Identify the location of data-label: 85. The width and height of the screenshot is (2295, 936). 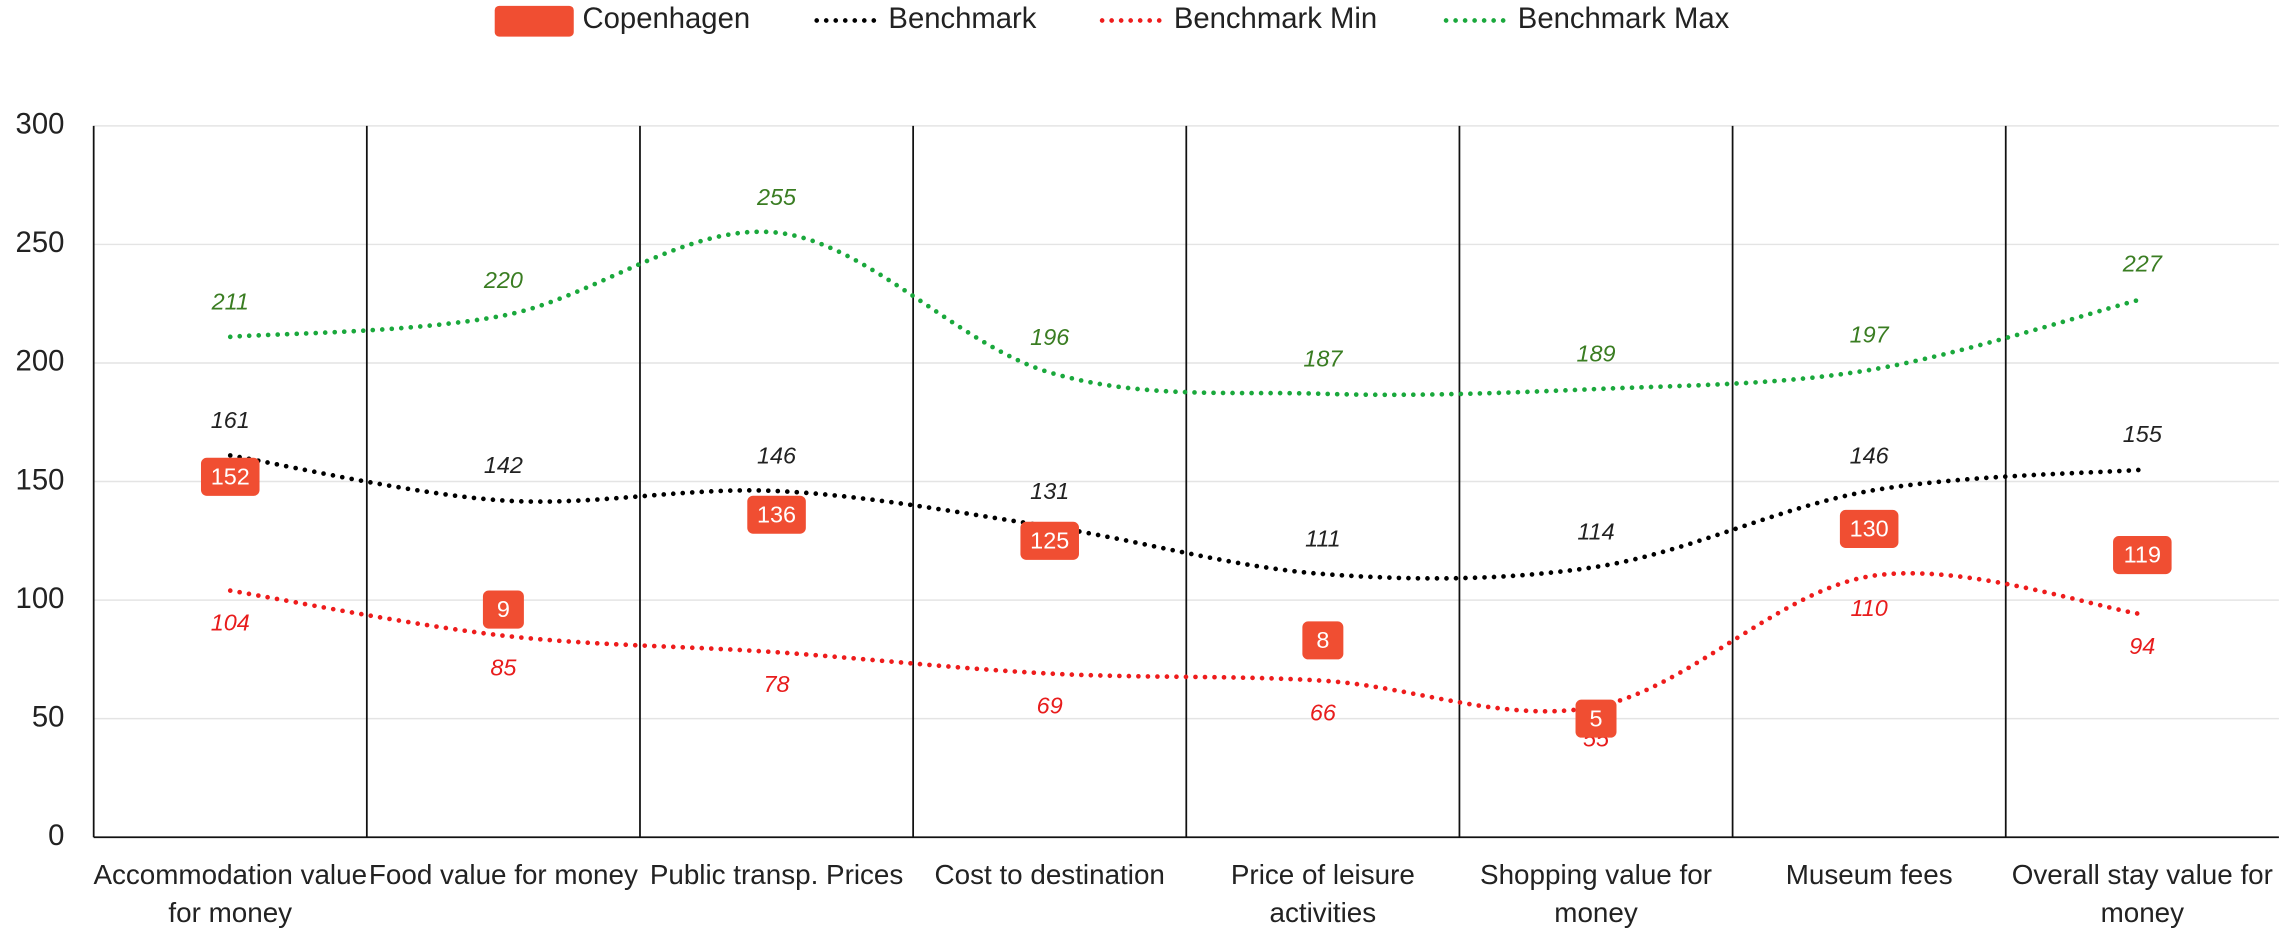
(503, 668).